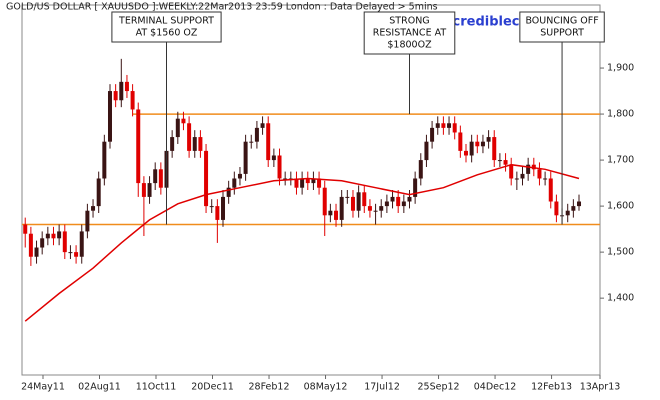 The image size is (660, 400). What do you see at coordinates (99, 387) in the screenshot?
I see `x-tick-label: 02Aug11` at bounding box center [99, 387].